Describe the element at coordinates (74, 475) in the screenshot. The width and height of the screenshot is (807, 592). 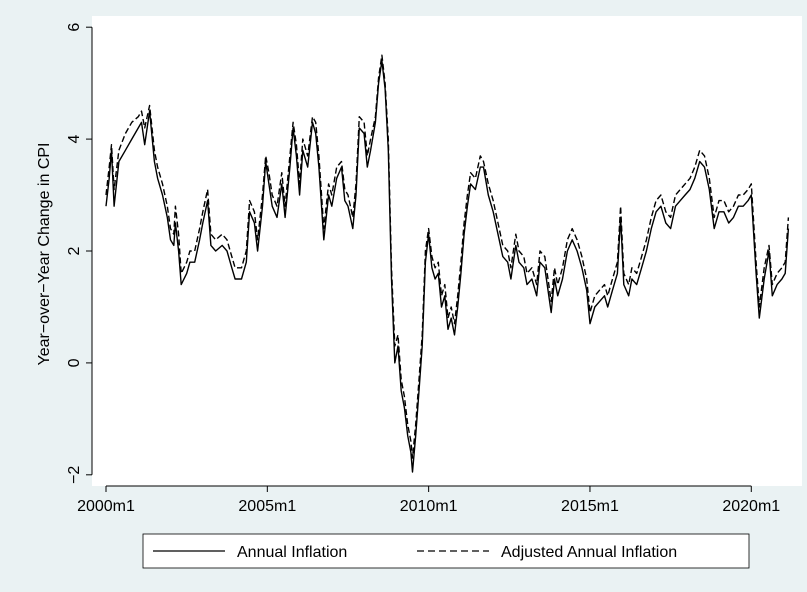
I see `y-tick-label: −2` at that location.